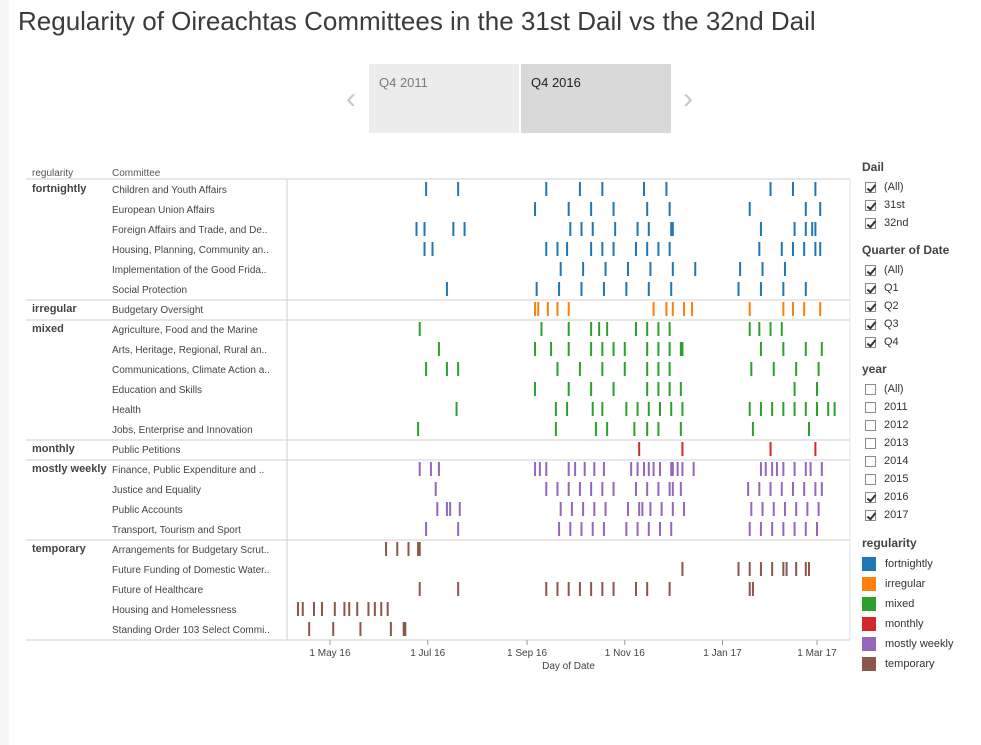 The image size is (981, 745). I want to click on committee-label: Future Funding of Domestic Water.., so click(190, 570).